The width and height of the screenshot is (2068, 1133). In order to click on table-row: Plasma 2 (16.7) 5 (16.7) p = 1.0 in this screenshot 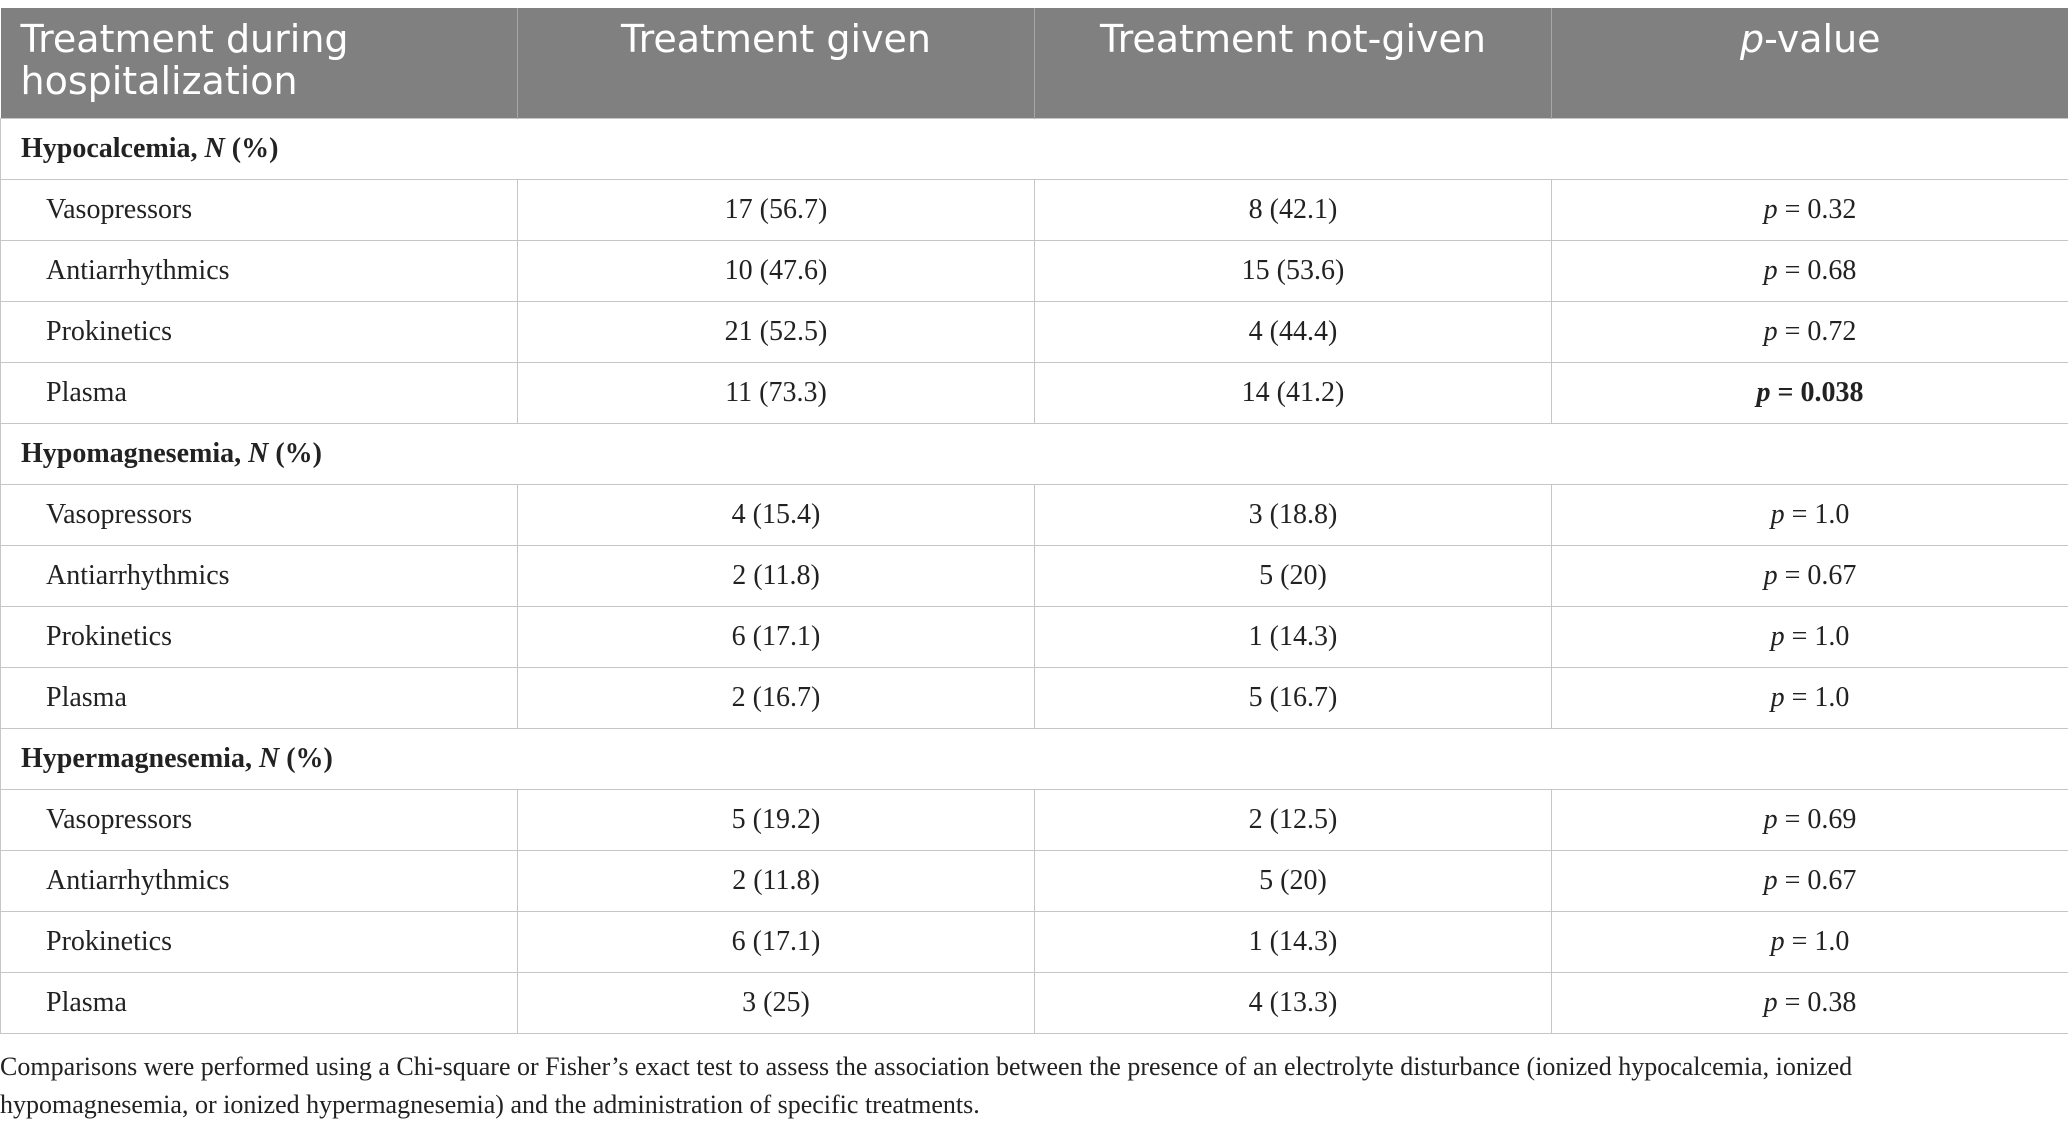, I will do `click(1034, 697)`.